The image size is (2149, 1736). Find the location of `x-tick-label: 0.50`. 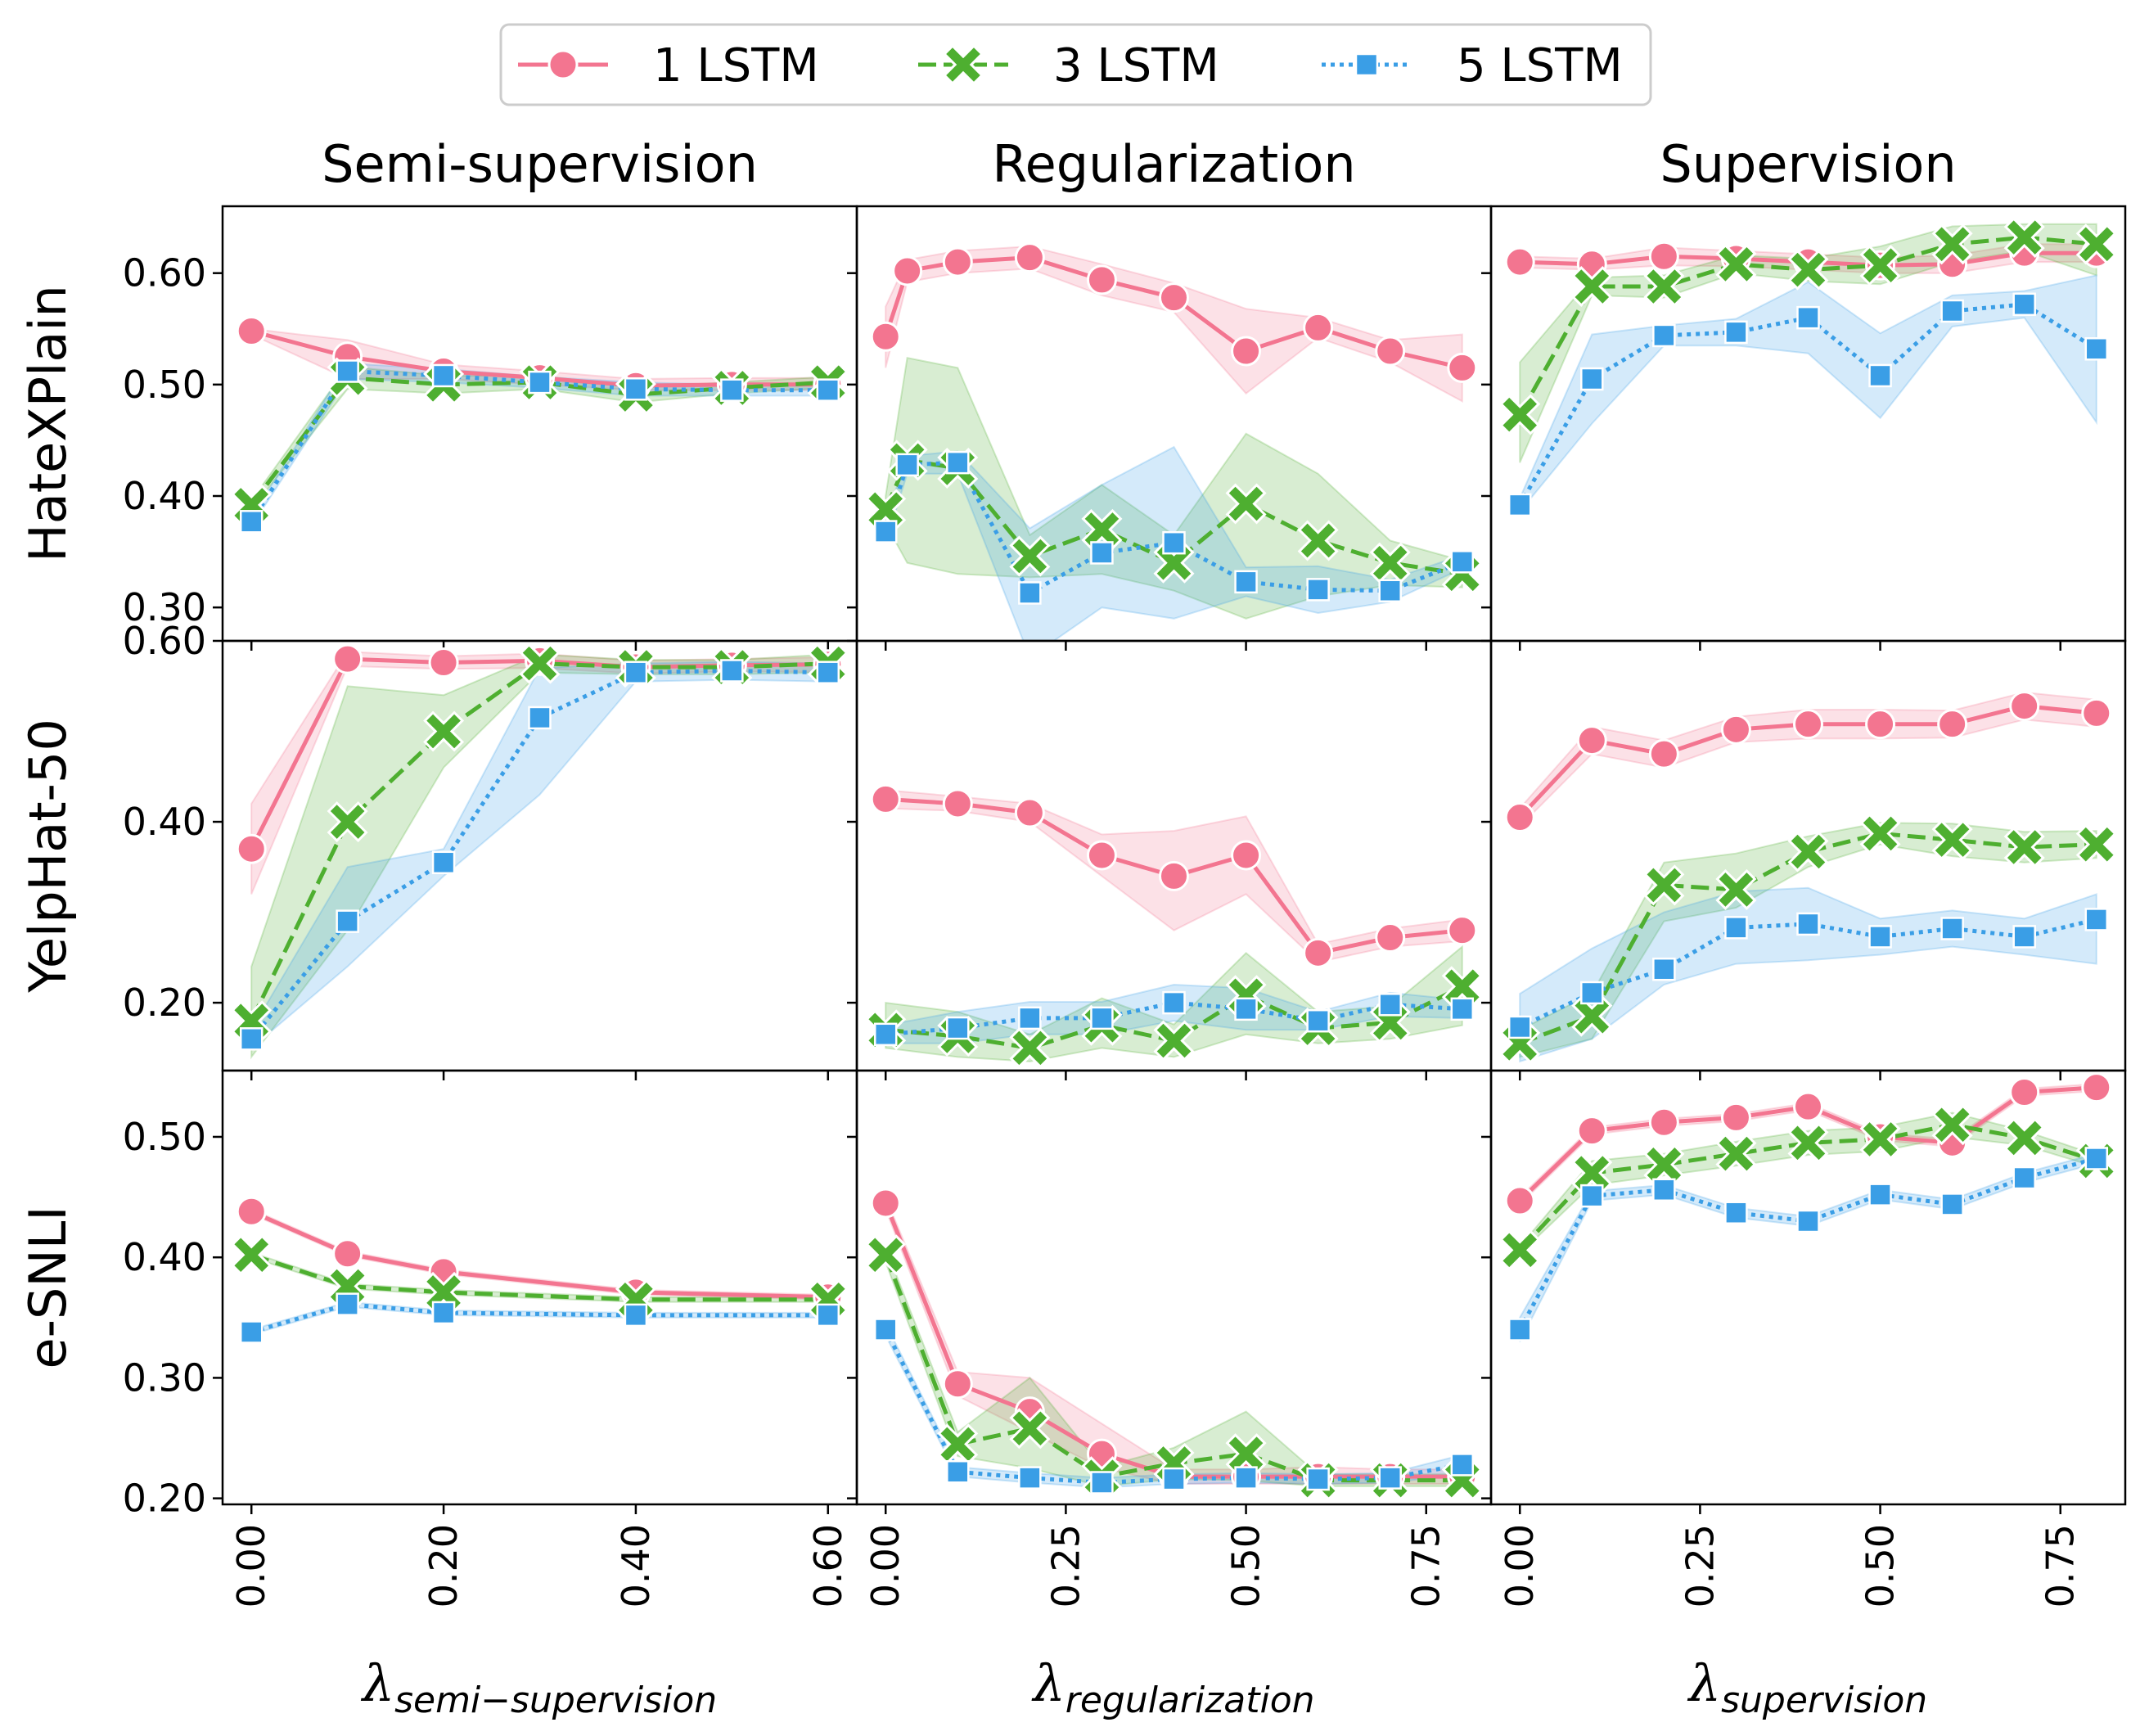

x-tick-label: 0.50 is located at coordinates (1246, 1565).